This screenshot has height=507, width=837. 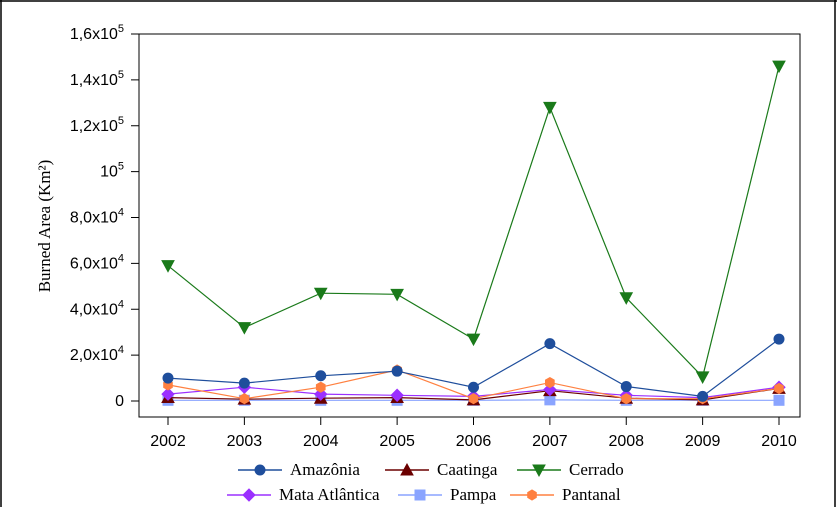 What do you see at coordinates (447, 494) in the screenshot?
I see `legend-item: Pampa` at bounding box center [447, 494].